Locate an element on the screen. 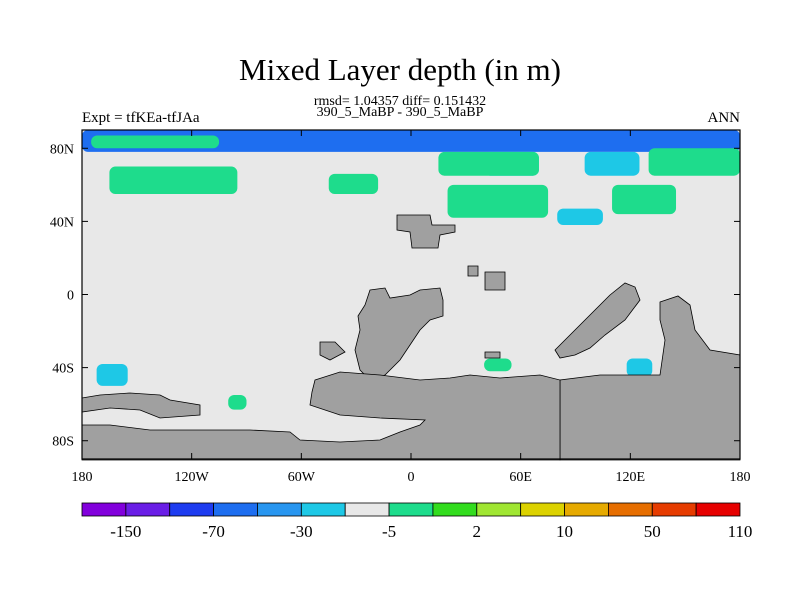 The width and height of the screenshot is (800, 600). colorbar-label: 50 is located at coordinates (652, 531).